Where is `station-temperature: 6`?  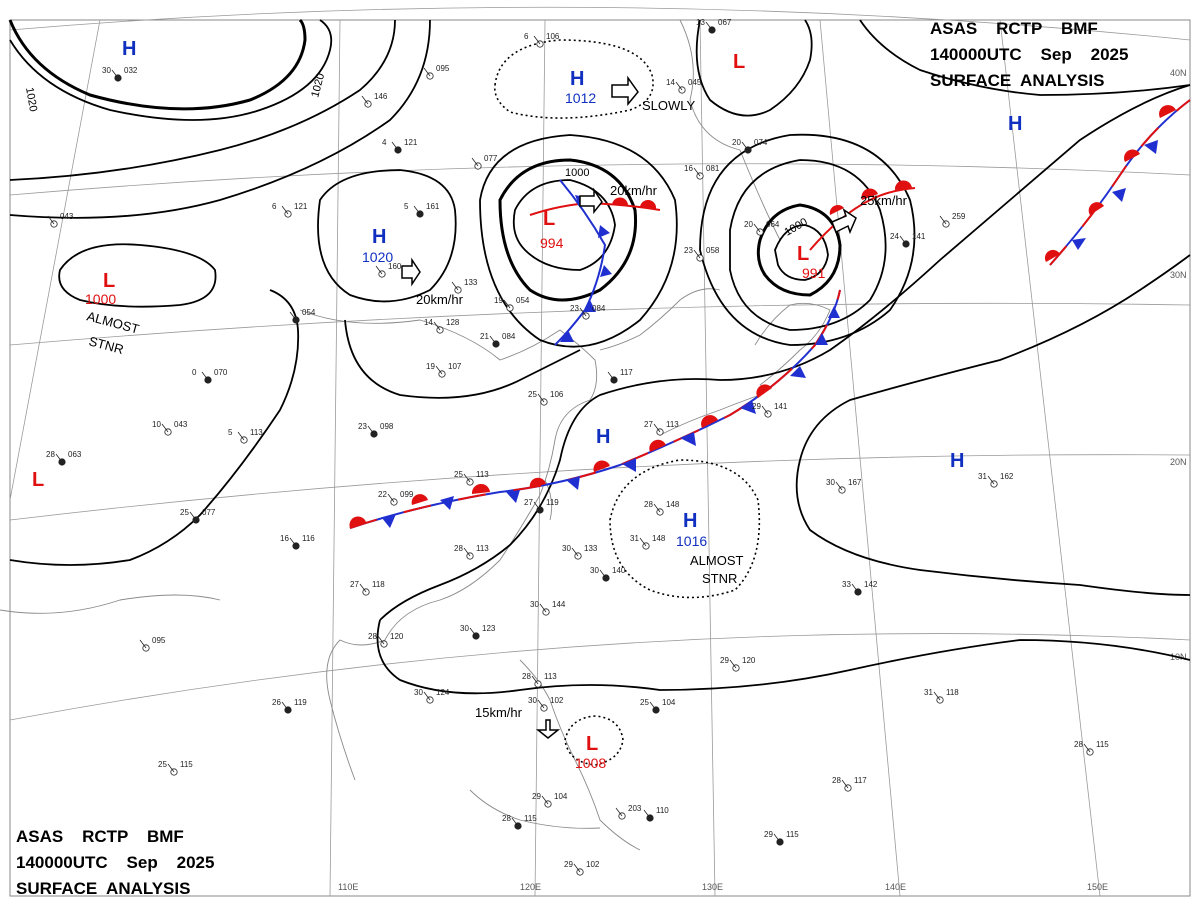 station-temperature: 6 is located at coordinates (274, 206).